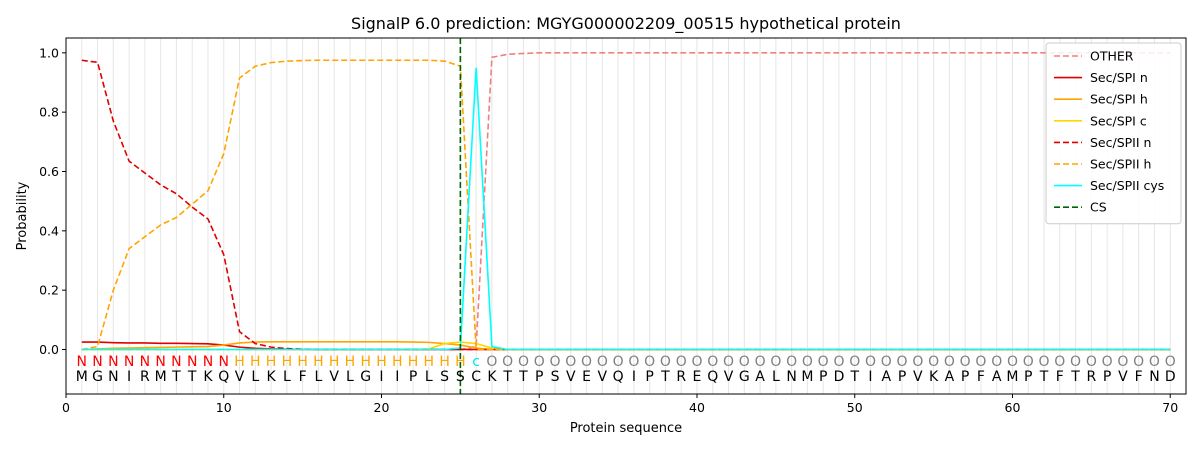 This screenshot has height=450, width=1200. What do you see at coordinates (49, 52) in the screenshot?
I see `y-tick-label: 1.0` at bounding box center [49, 52].